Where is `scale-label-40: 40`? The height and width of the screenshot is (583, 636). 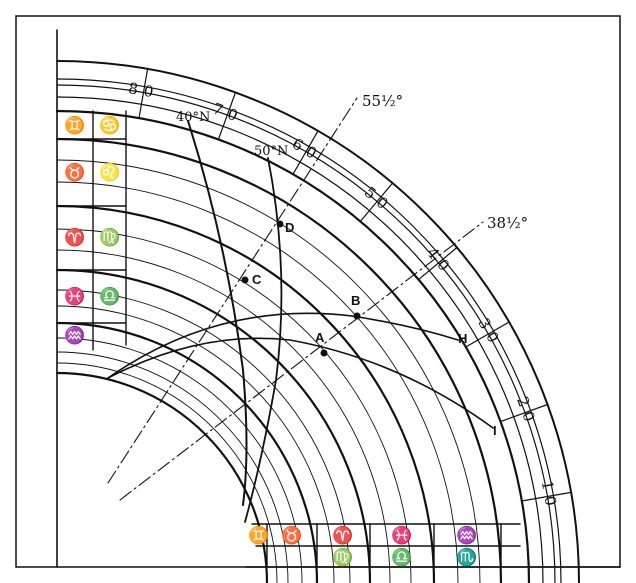
scale-label-40: 40 is located at coordinates (440, 261).